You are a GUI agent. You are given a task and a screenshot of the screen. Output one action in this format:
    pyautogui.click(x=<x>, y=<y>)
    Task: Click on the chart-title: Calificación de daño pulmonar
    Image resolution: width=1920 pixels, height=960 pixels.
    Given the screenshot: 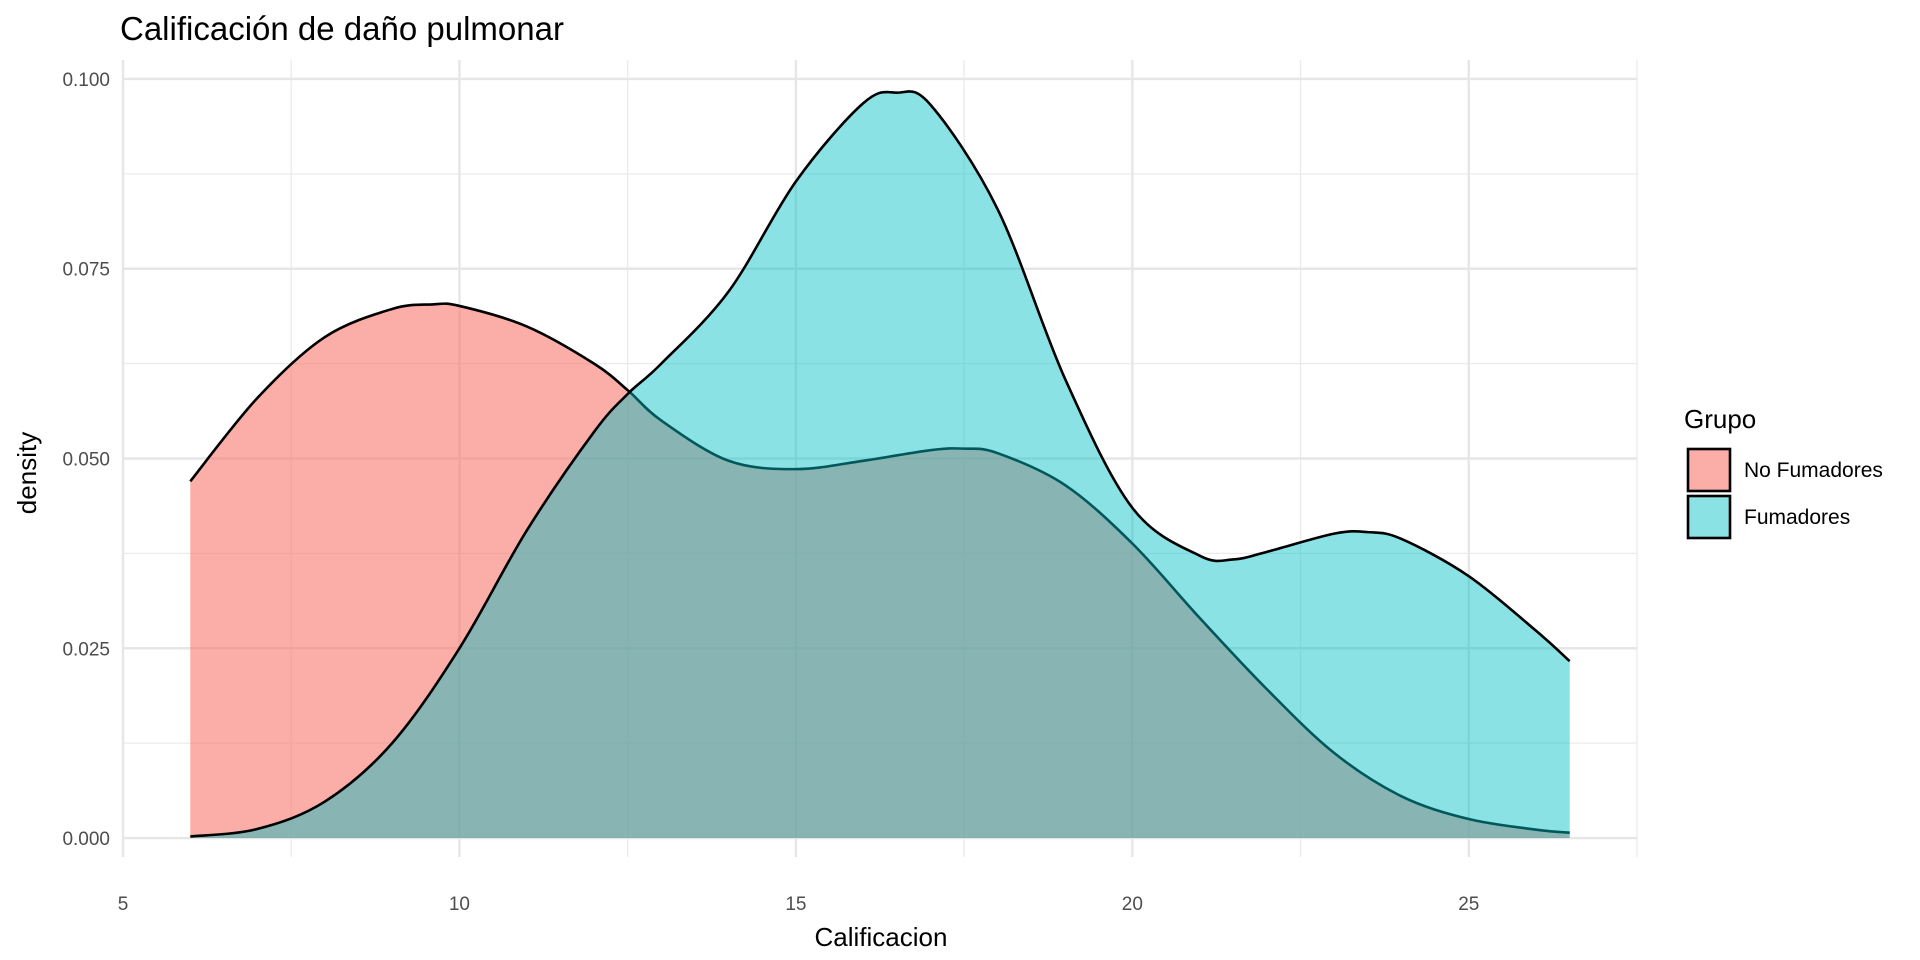 What is the action you would take?
    pyautogui.click(x=342, y=28)
    